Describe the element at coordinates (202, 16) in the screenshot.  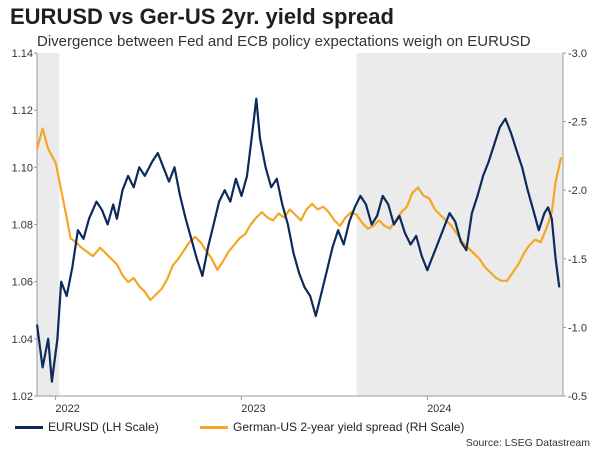
I see `chart-title: EURUSD vs Ger-US 2yr. yield spread` at that location.